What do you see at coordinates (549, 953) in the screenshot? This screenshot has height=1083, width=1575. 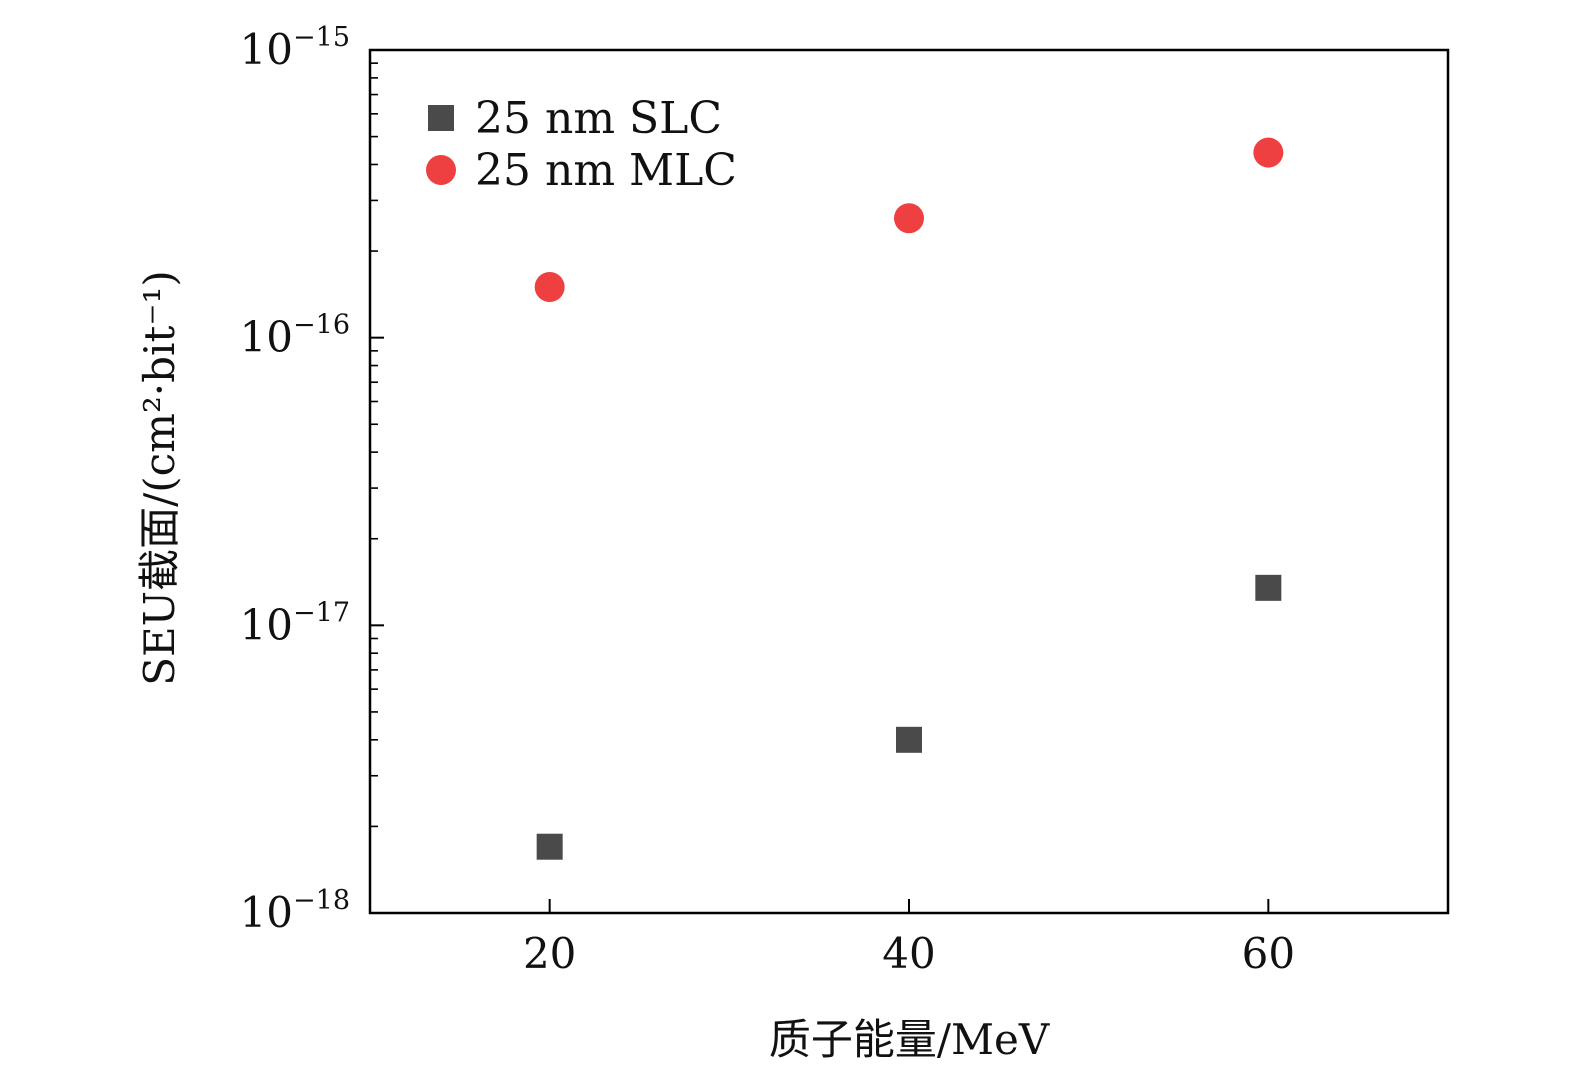 I see `x-tick-label: 20` at bounding box center [549, 953].